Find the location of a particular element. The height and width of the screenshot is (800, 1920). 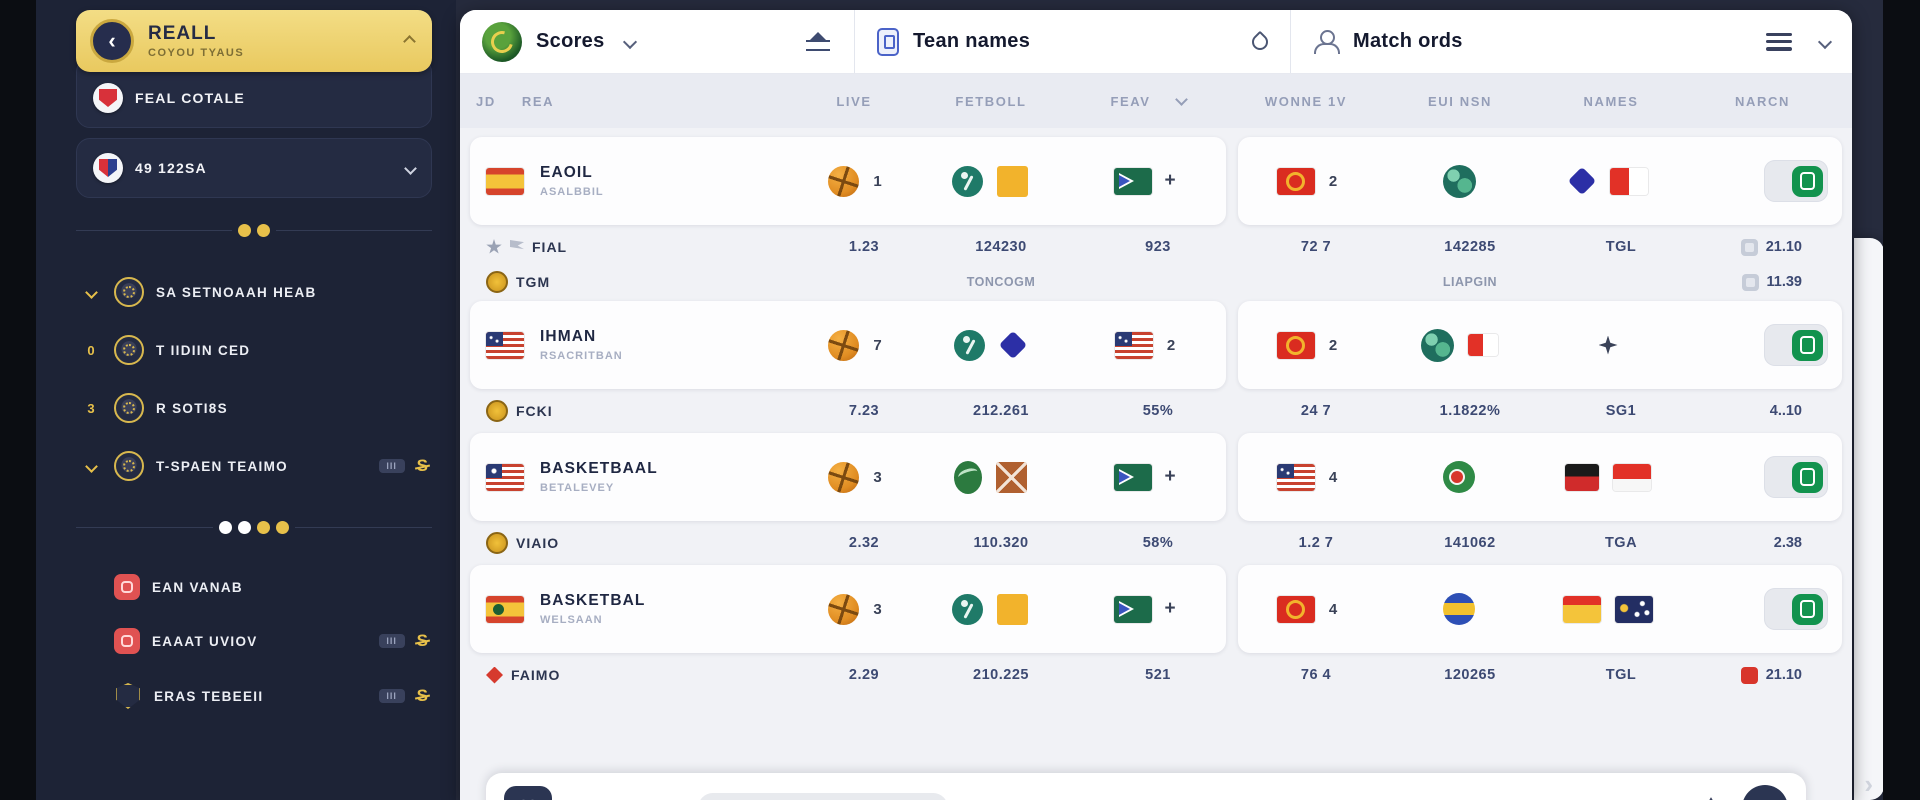

odds-row: VIAIO 2.32 110.320 58% 1.2 7 141062 TGA 2.38 is located at coordinates (1156, 543).